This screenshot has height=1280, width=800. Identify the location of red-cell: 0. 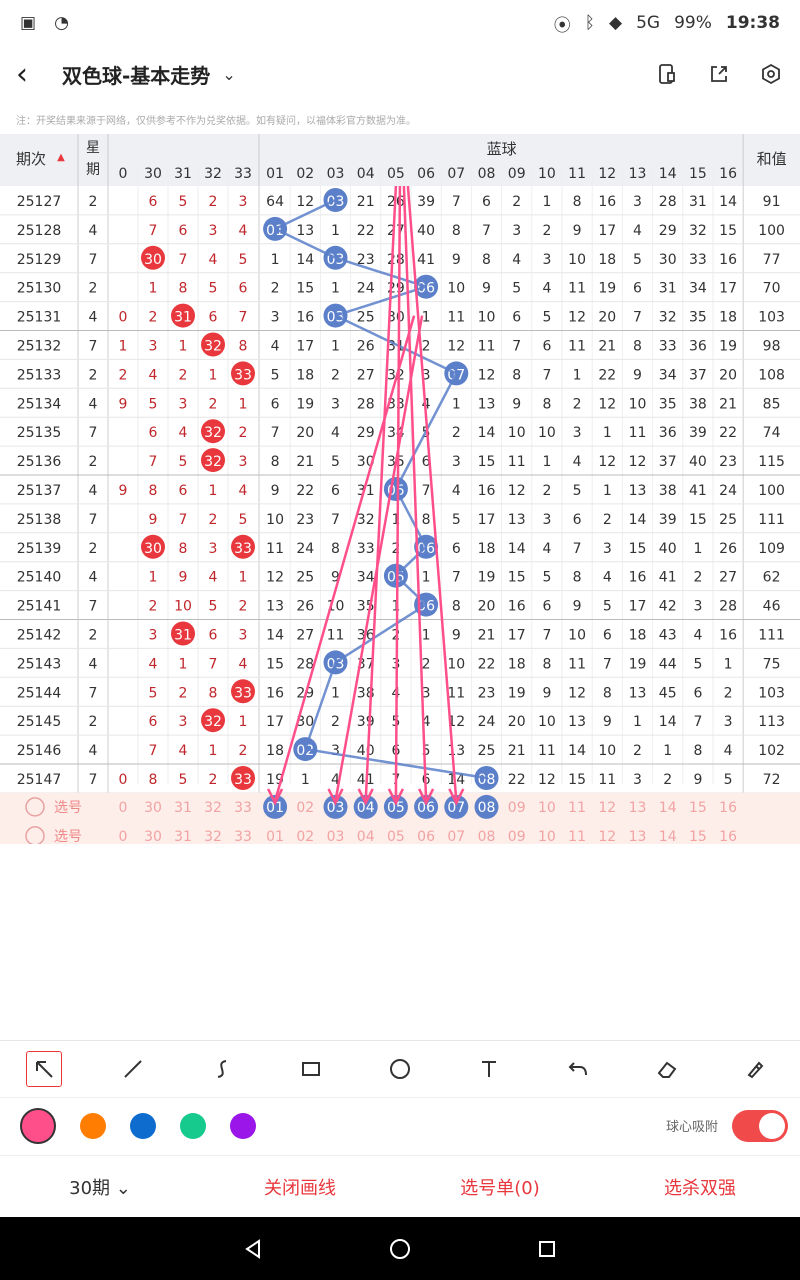
(123, 318).